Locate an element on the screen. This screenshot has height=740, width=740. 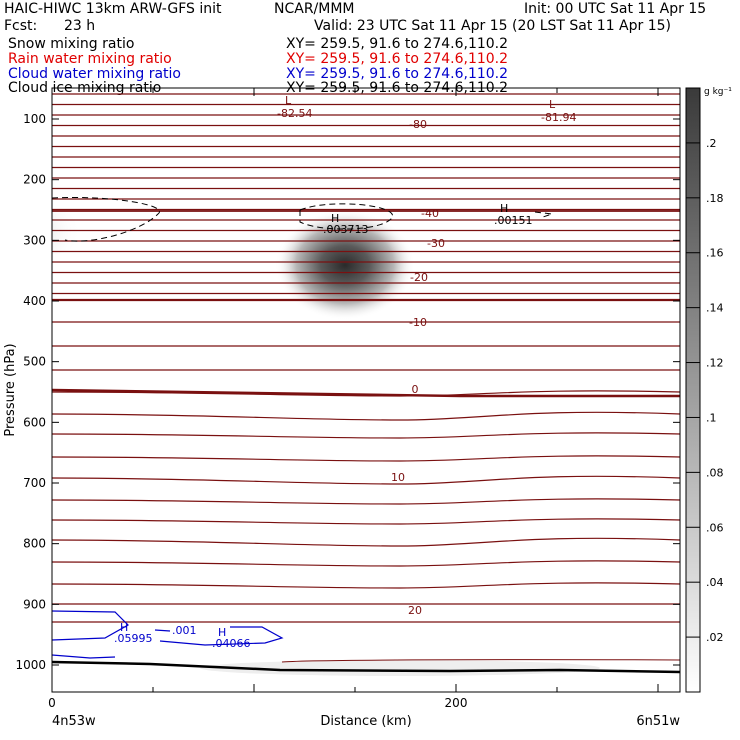
y-tick-label: 200 is located at coordinates (34, 180).